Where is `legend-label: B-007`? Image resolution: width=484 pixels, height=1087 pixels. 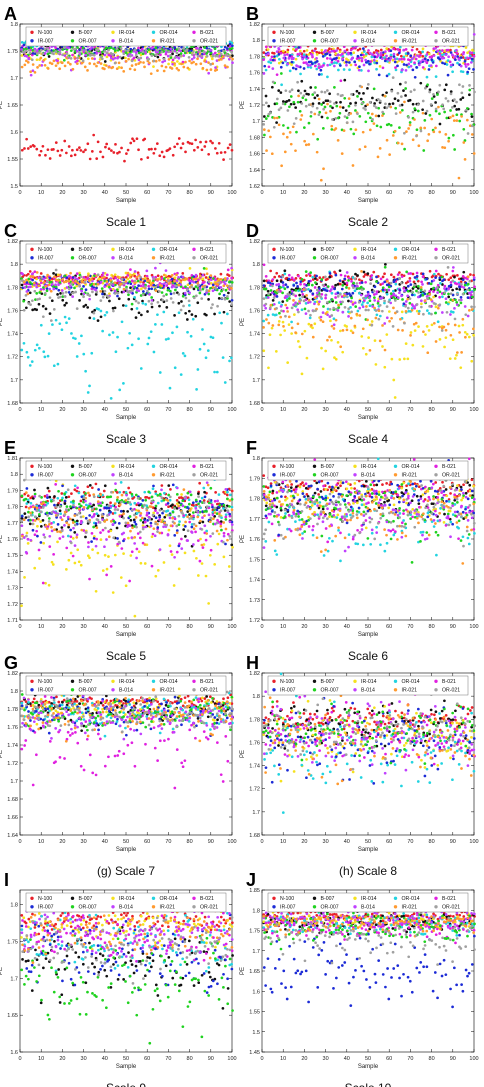
legend-label: B-007 is located at coordinates (328, 250).